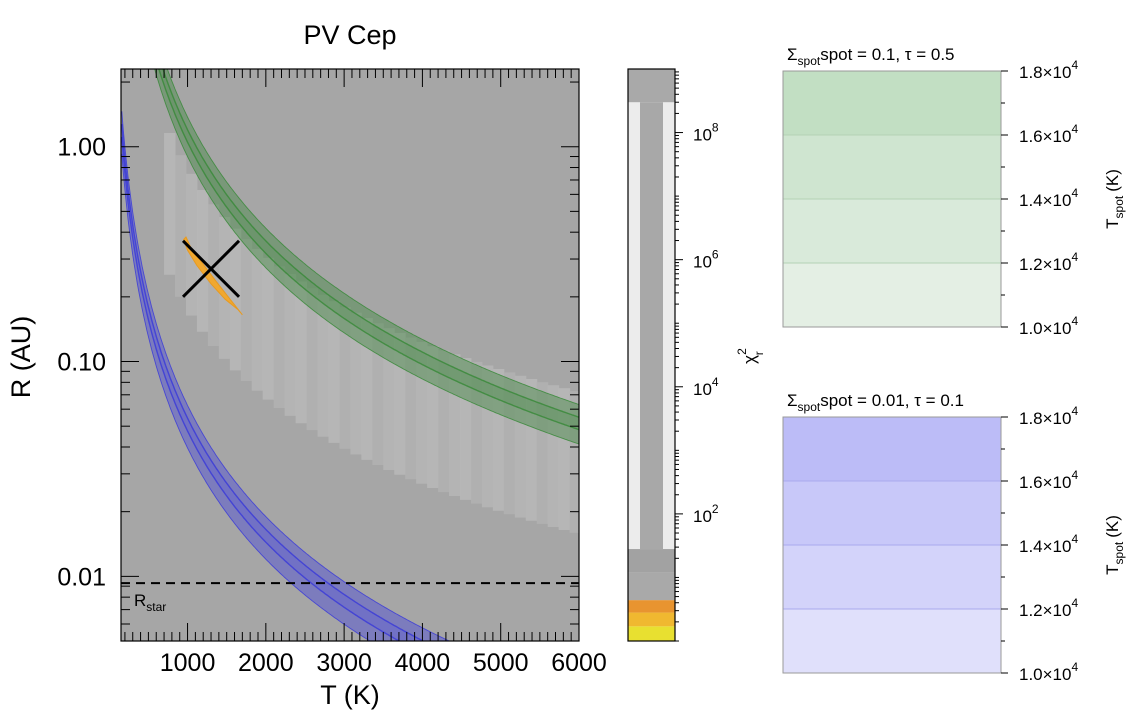 This screenshot has width=1144, height=714. I want to click on green-colorbar-swatches, so click(892, 199).